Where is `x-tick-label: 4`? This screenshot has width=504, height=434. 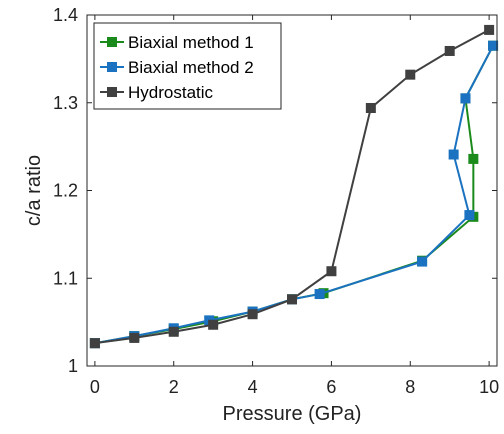 x-tick-label: 4 is located at coordinates (253, 387).